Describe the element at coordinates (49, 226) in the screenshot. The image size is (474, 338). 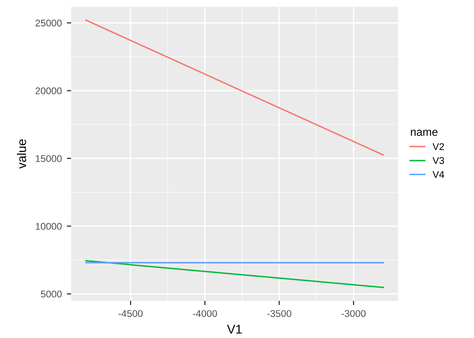
I see `y-tick-label: 10000` at that location.